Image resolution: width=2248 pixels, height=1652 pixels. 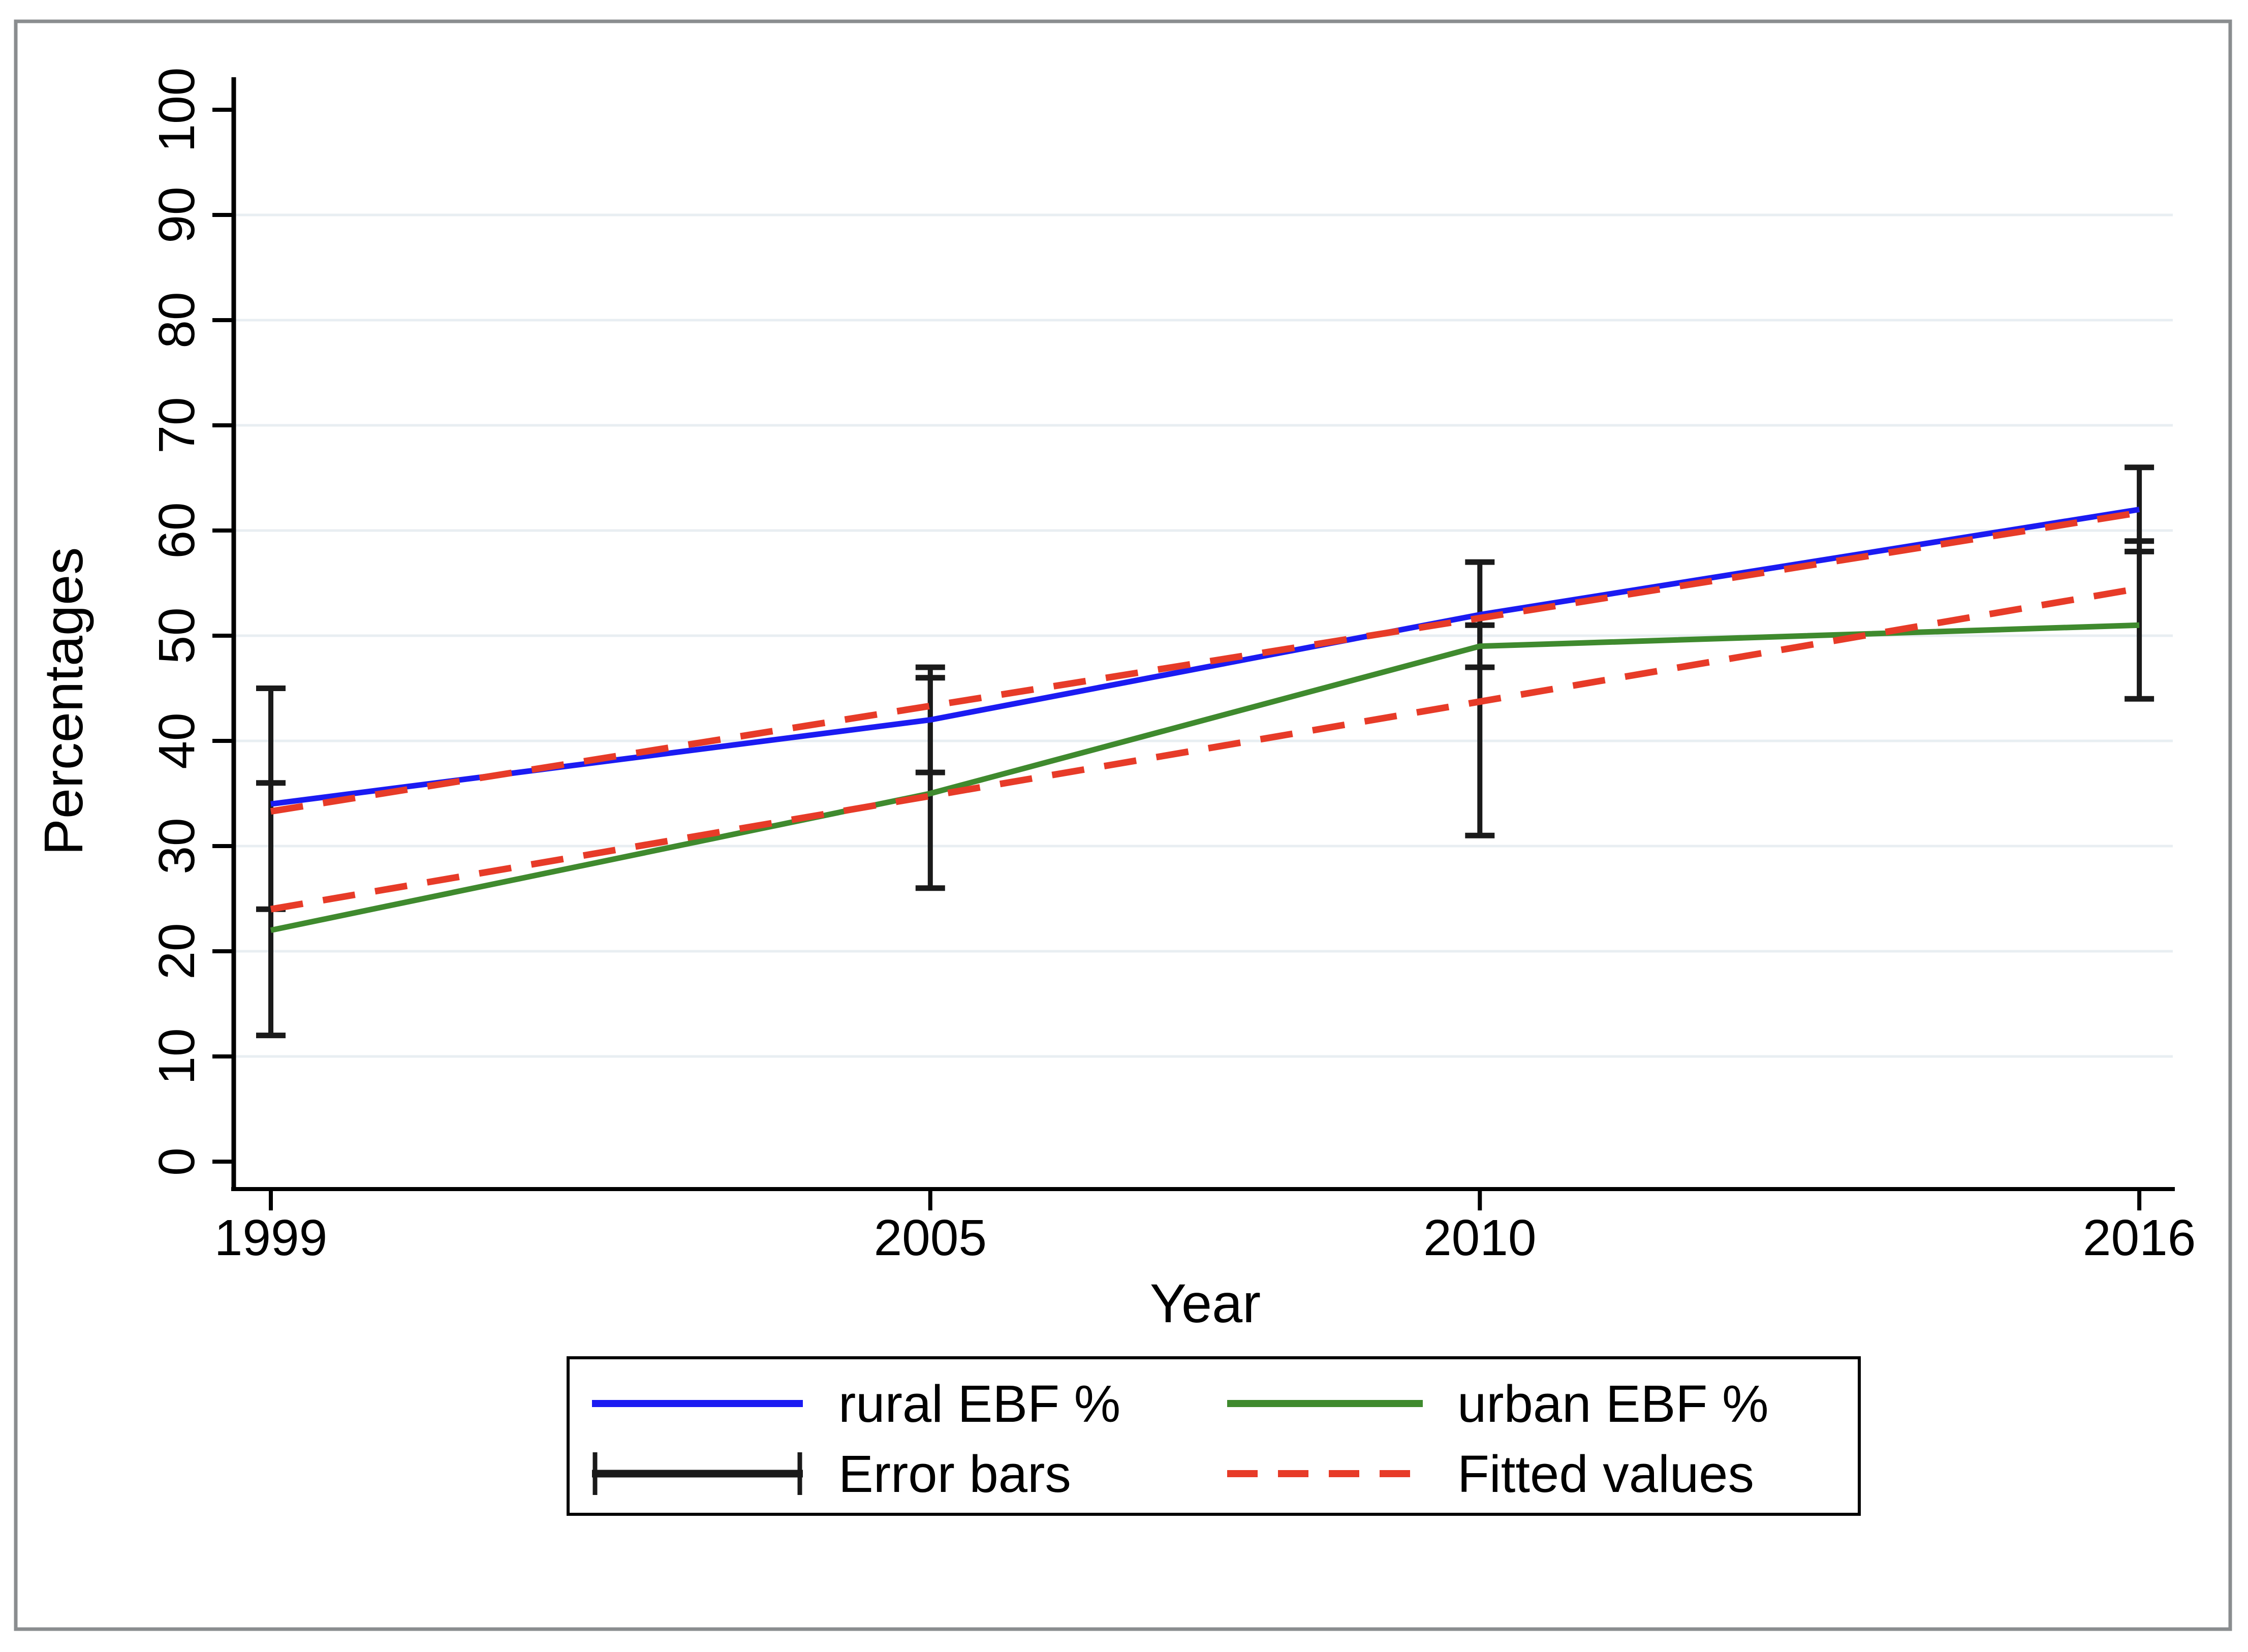 What do you see at coordinates (176, 530) in the screenshot?
I see `y-tick-label-60: 60` at bounding box center [176, 530].